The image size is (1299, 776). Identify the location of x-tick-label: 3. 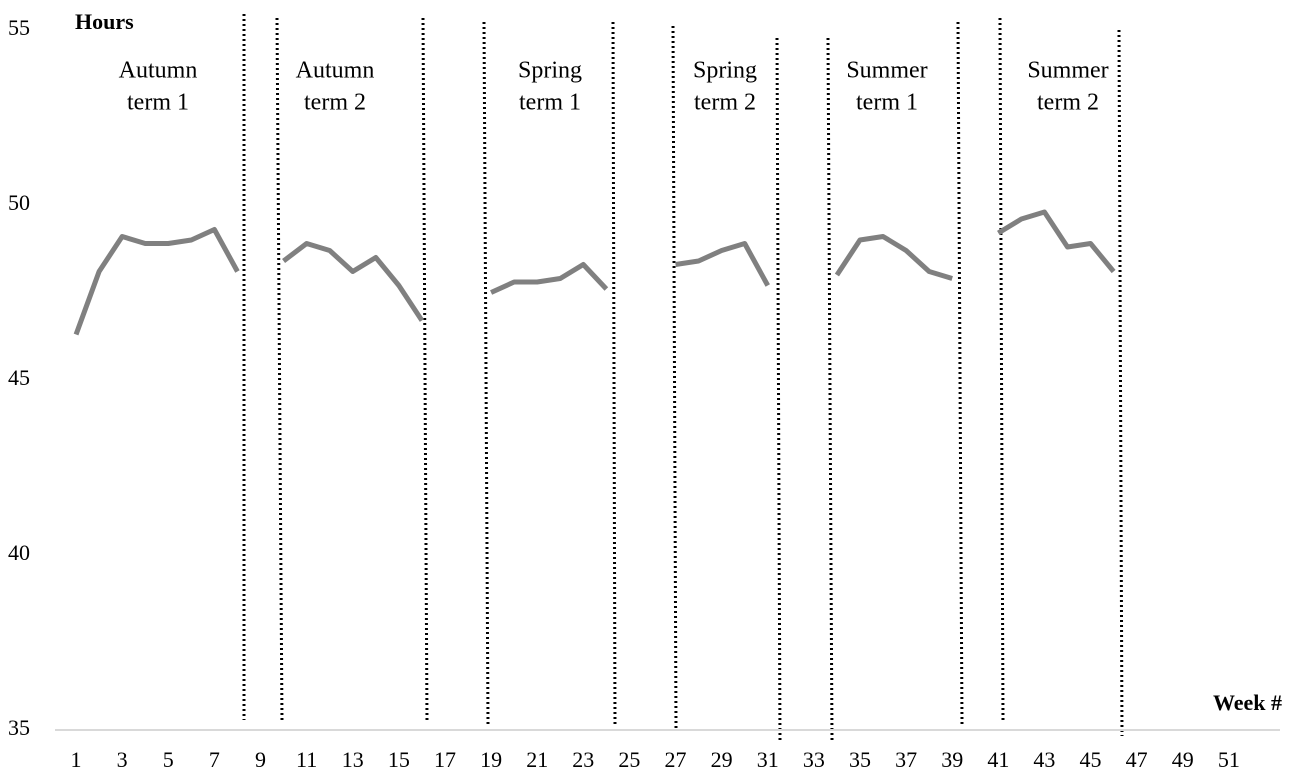
(122, 759).